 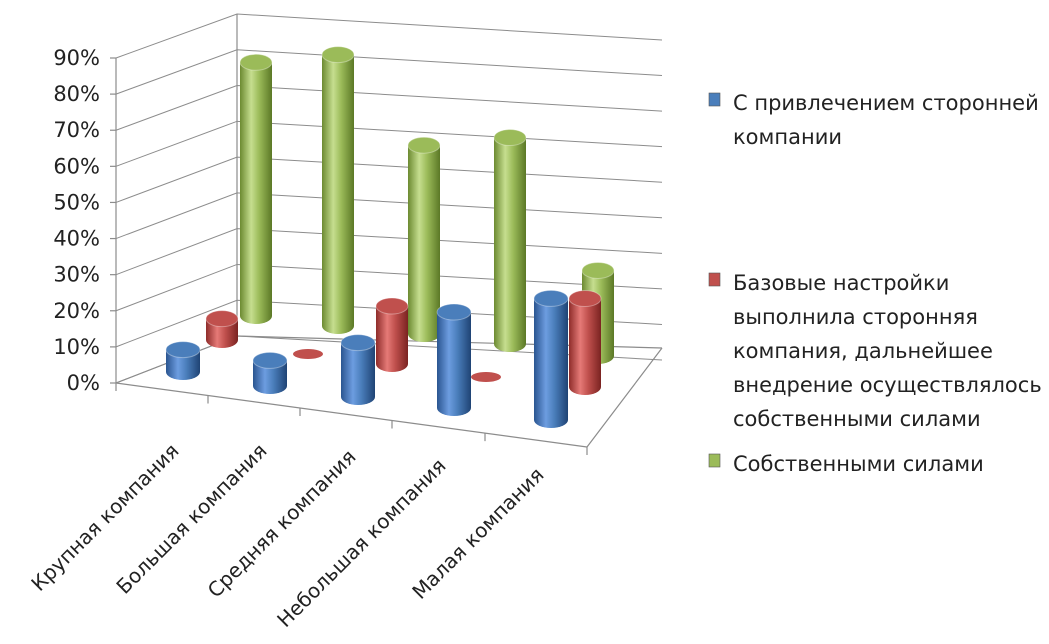 What do you see at coordinates (76, 220) in the screenshot?
I see `y-axis-ticks: 0% 10% 20% 30% 40% 50% 60% 70% 80% 90%` at bounding box center [76, 220].